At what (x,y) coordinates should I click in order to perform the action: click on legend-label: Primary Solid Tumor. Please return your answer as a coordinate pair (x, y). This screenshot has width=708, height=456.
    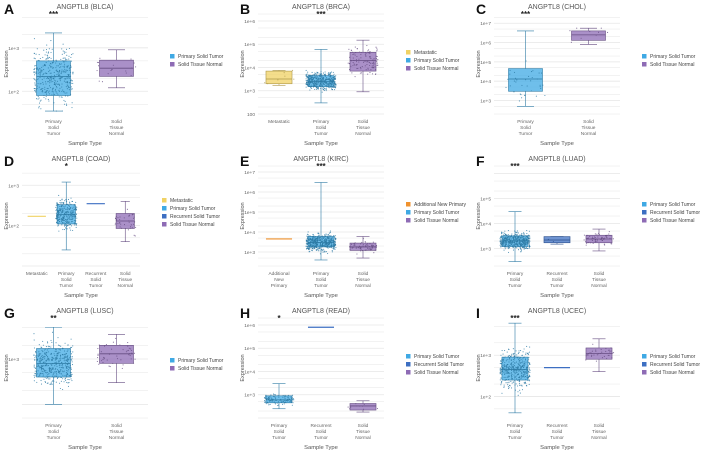
    Looking at the image, I should click on (437, 213).